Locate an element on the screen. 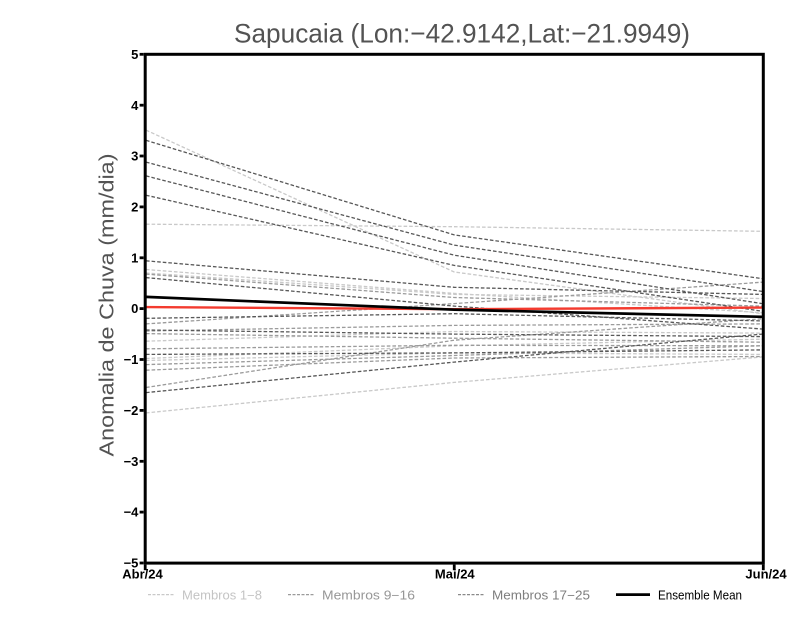 This screenshot has height=623, width=800. svg-text: −2 is located at coordinates (131, 410).